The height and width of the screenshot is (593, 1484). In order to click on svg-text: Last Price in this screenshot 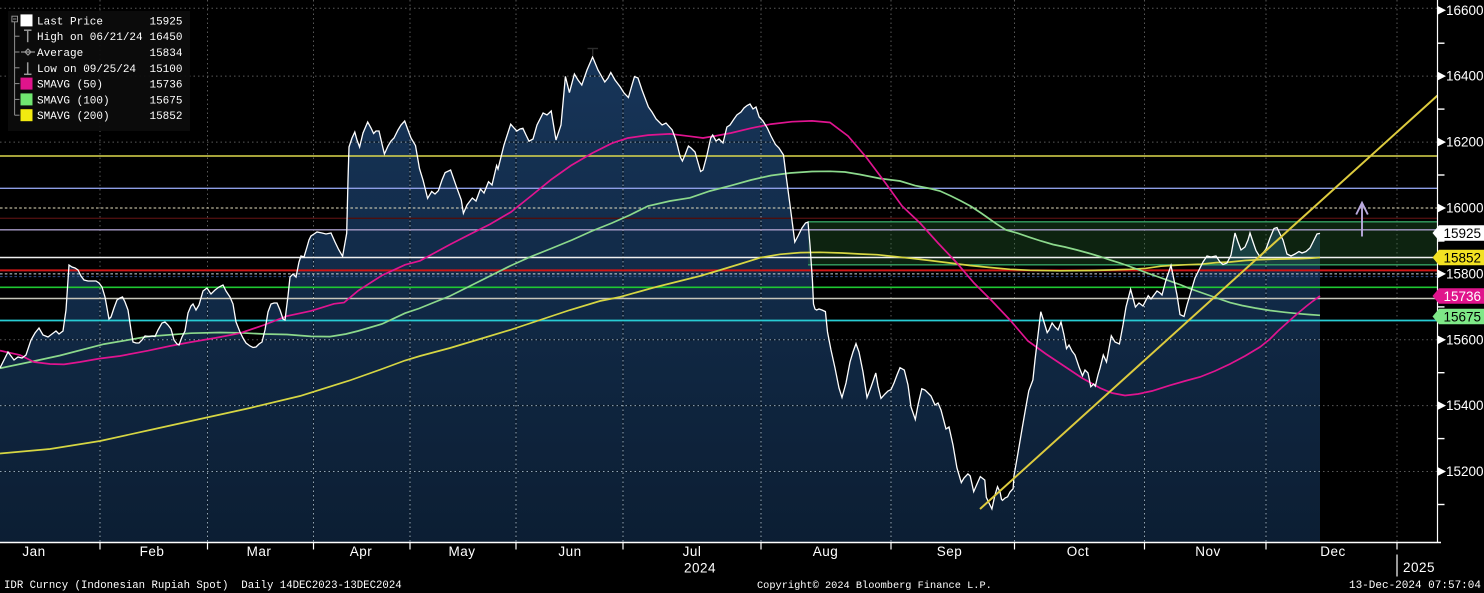, I will do `click(70, 22)`.